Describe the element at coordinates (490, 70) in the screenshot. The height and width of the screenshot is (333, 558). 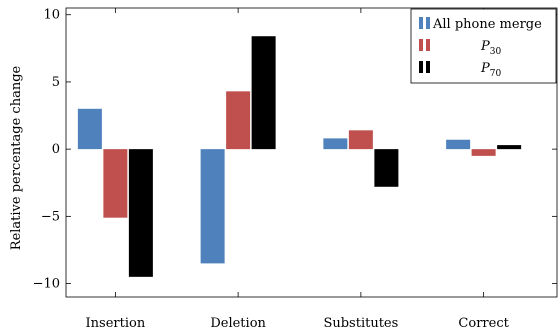
I see `legend-label: P70` at that location.